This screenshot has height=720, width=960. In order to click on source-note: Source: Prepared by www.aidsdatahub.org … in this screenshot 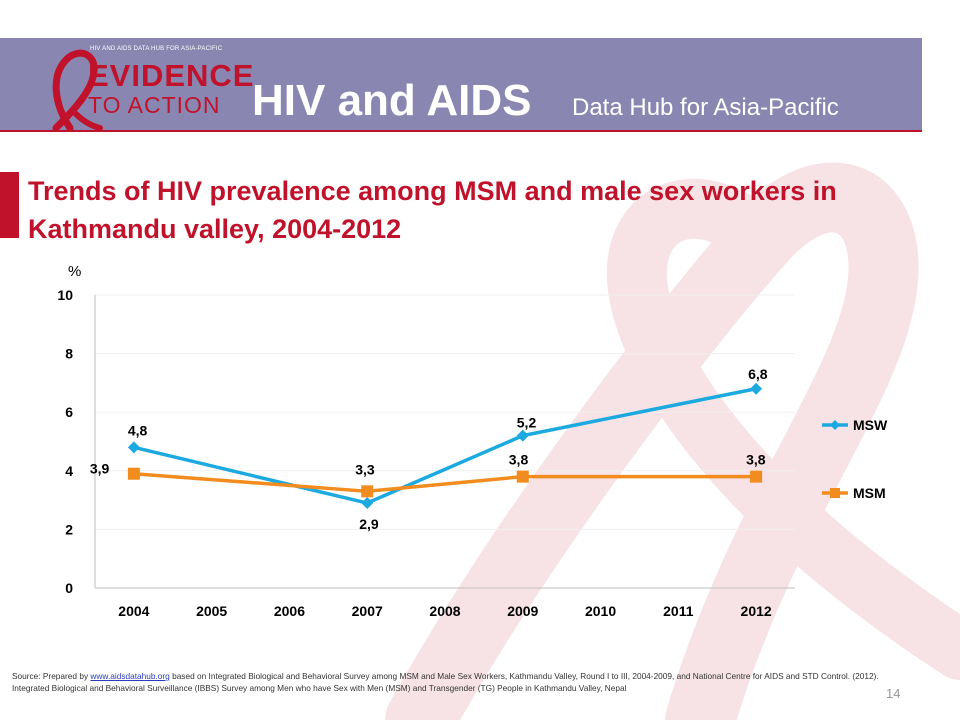, I will do `click(452, 682)`.